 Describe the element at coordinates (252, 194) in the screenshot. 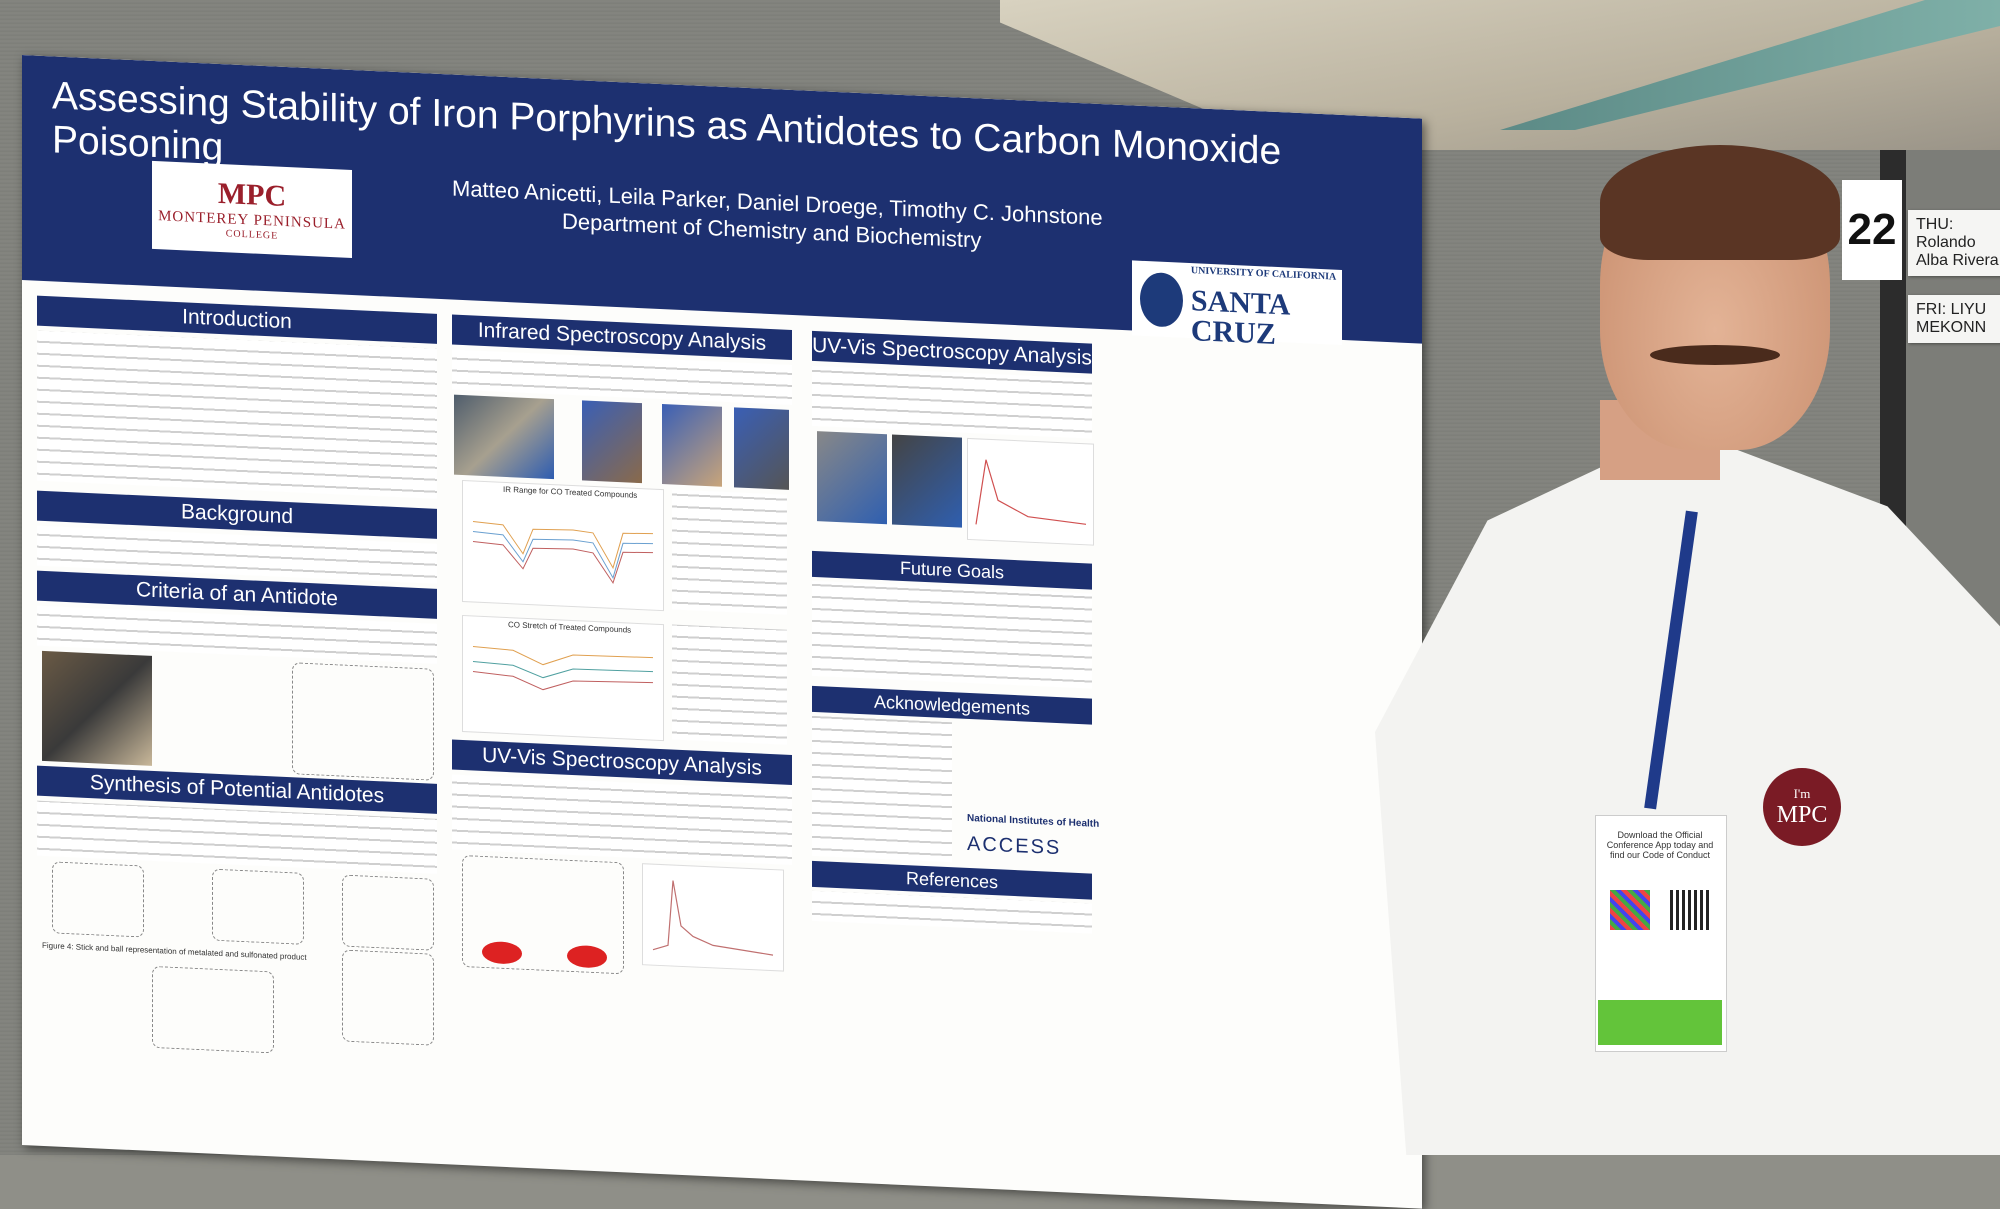

I see `mpc-logo-main: MPC` at that location.